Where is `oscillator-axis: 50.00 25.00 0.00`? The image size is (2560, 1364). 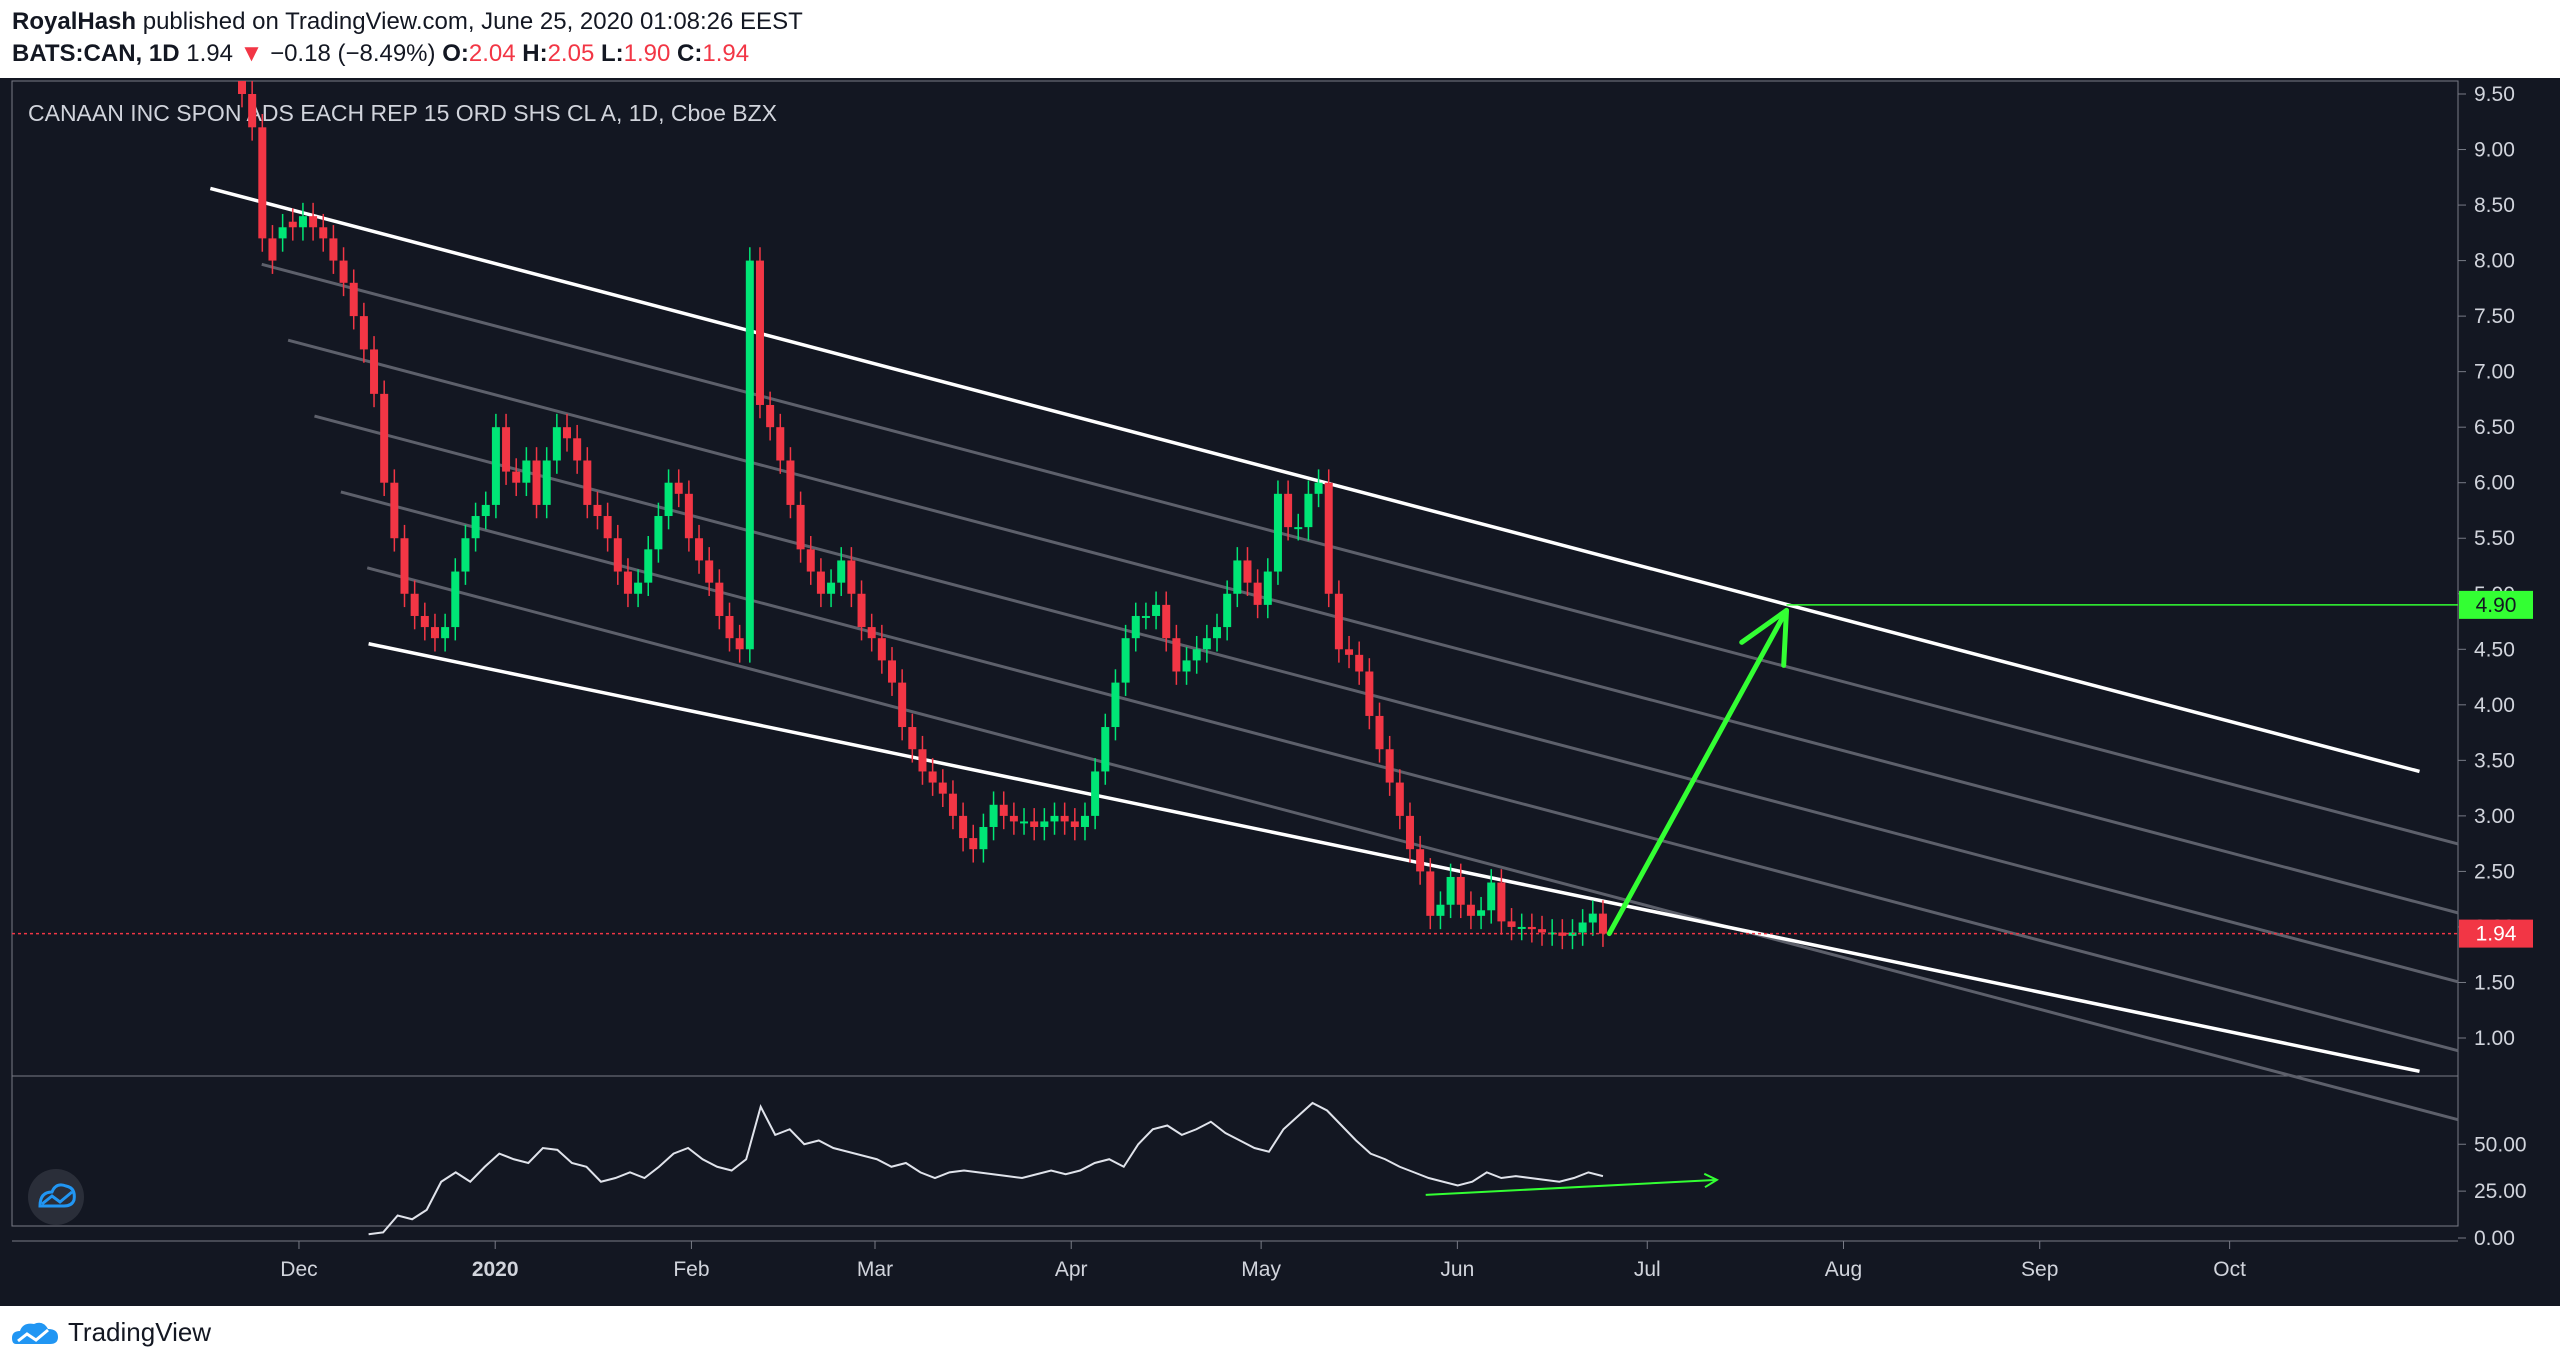 oscillator-axis: 50.00 25.00 0.00 is located at coordinates (2492, 1191).